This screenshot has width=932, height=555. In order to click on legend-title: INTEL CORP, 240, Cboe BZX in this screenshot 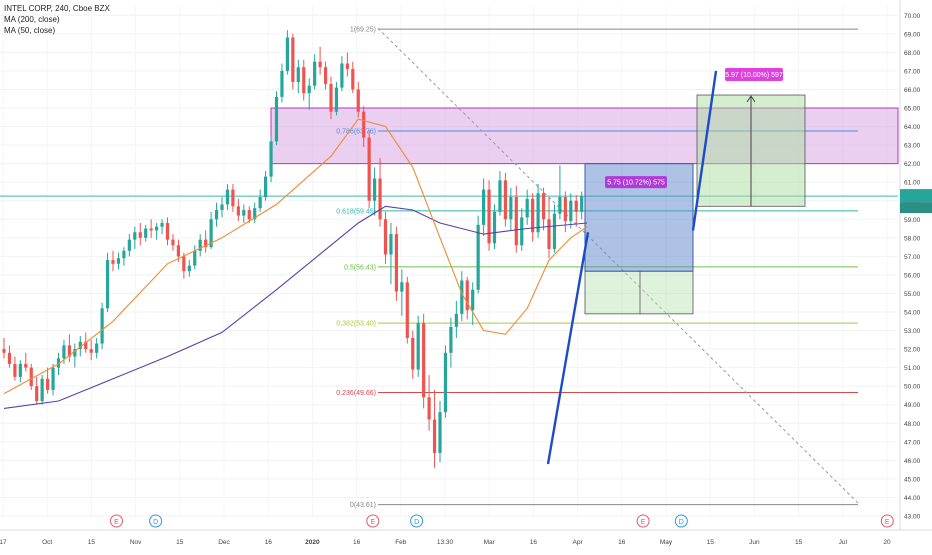, I will do `click(57, 8)`.